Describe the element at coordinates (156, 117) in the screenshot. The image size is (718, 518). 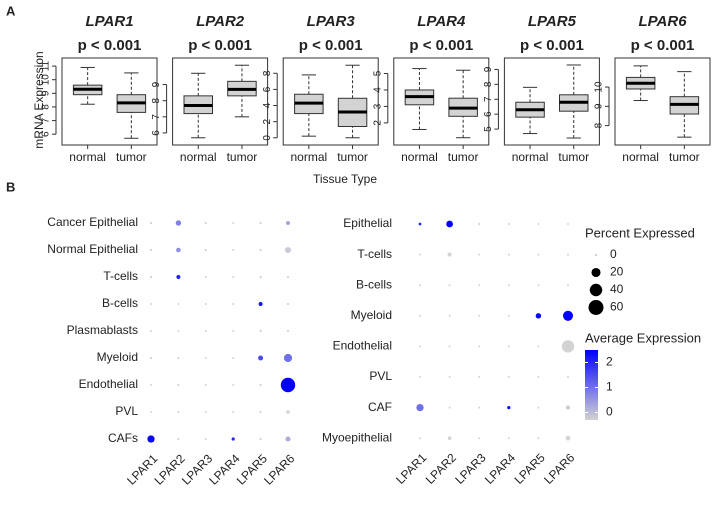
I see `y-tick-label: 7` at that location.